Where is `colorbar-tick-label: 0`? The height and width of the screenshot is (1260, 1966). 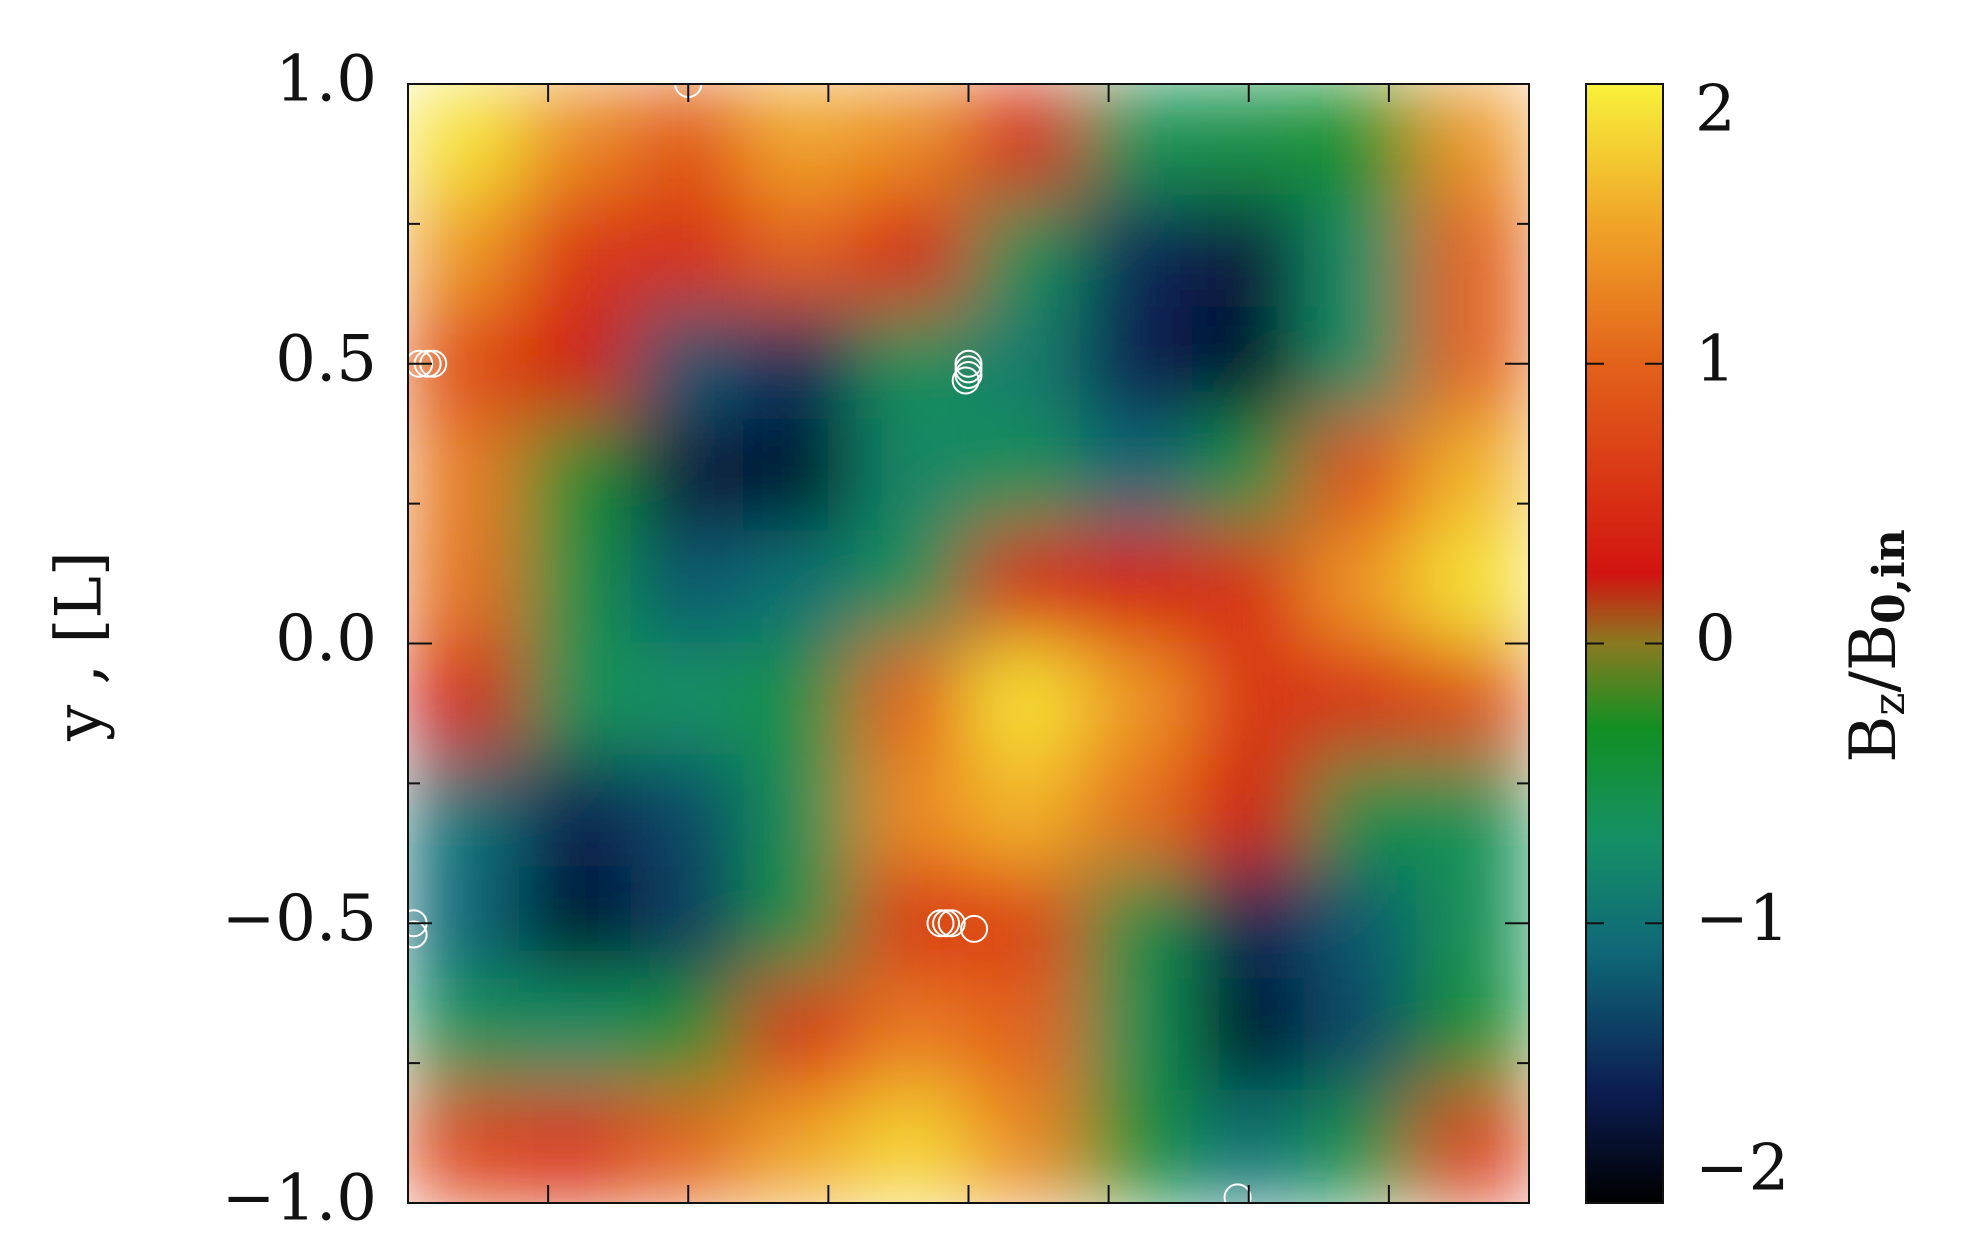 colorbar-tick-label: 0 is located at coordinates (1715, 639).